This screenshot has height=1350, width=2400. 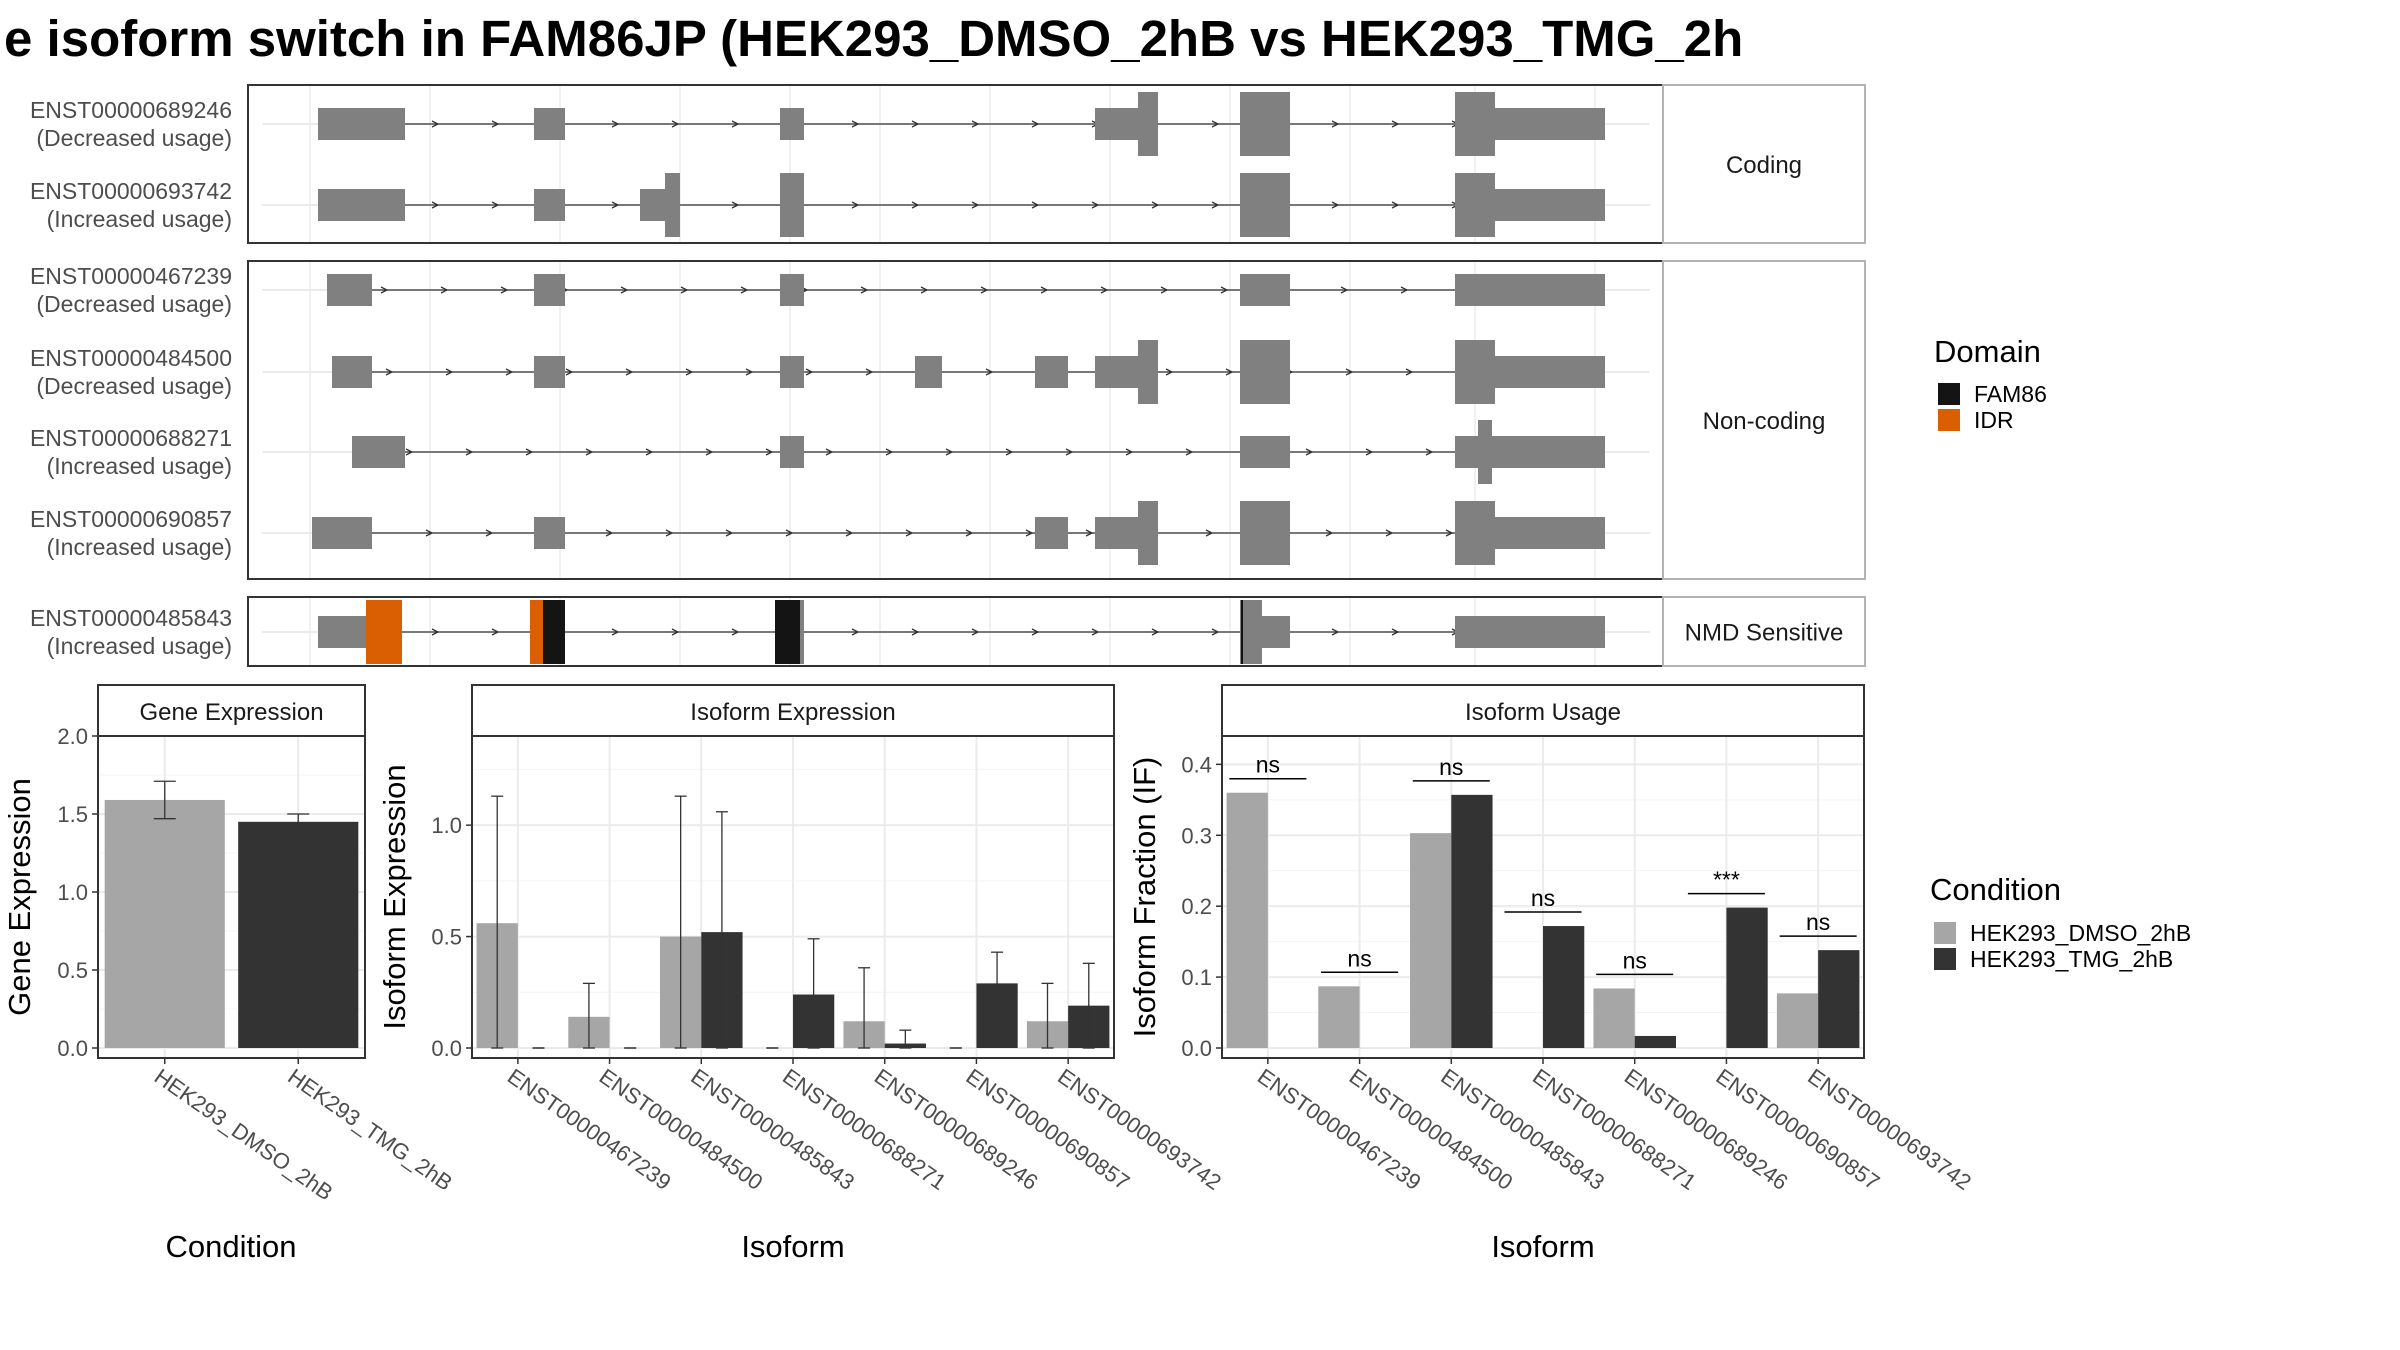 I want to click on domain-legend-swatch, so click(x=1949, y=394).